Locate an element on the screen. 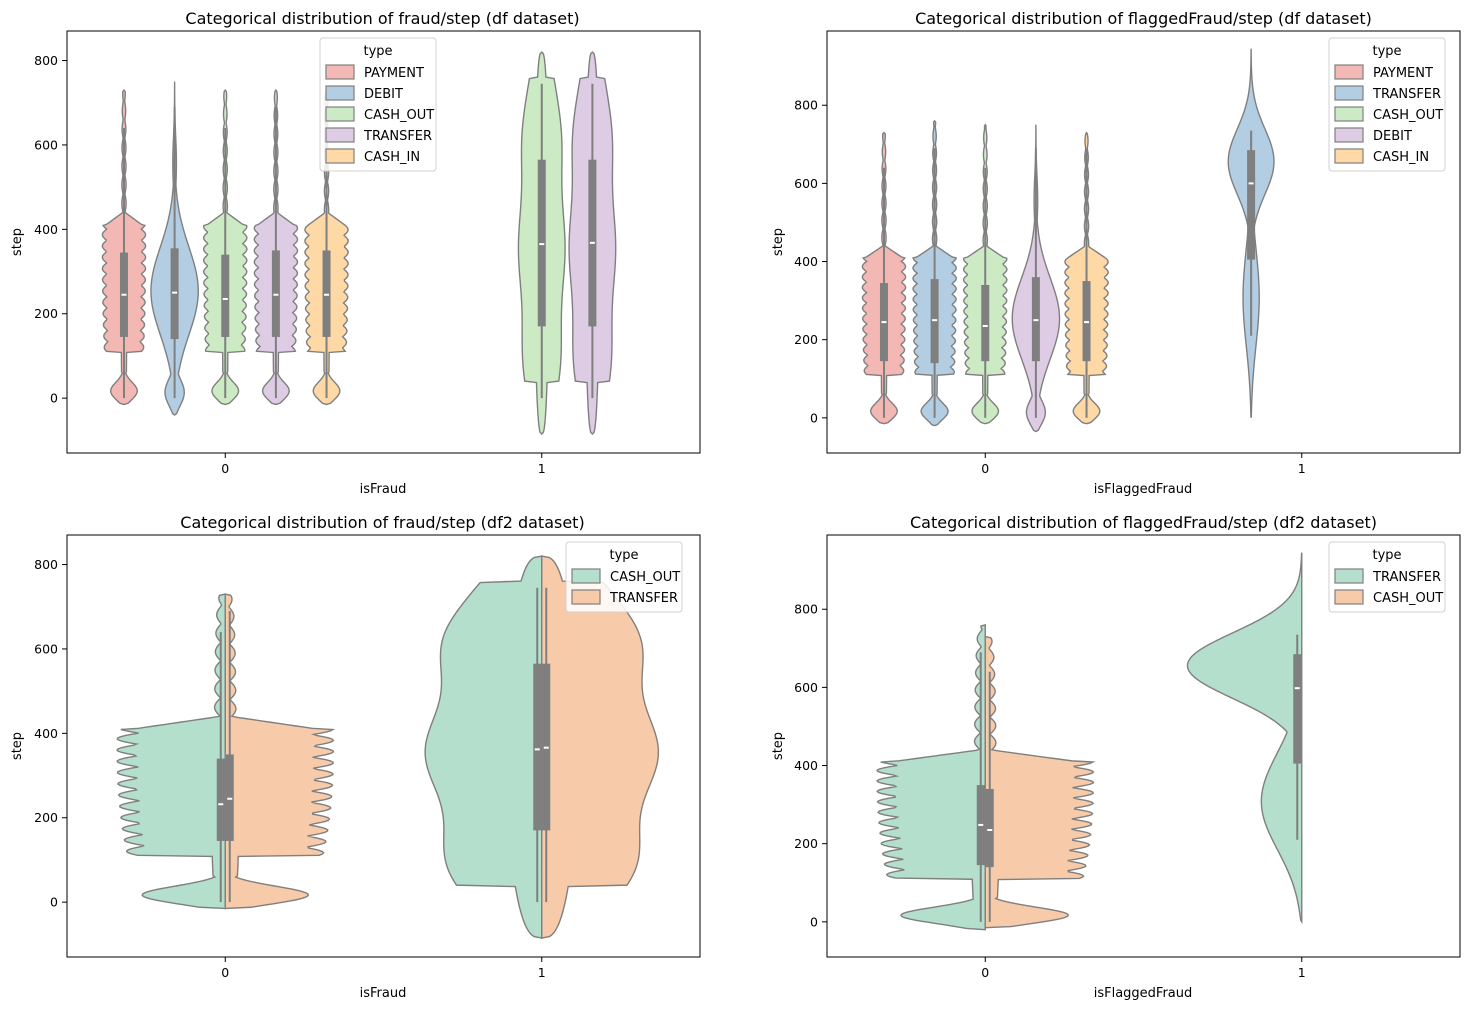 Image resolution: width=1470 pixels, height=1009 pixels. legend: type PAYMENT TRANSFER CASH_OUT DEBIT CASH_IN is located at coordinates (1387, 104).